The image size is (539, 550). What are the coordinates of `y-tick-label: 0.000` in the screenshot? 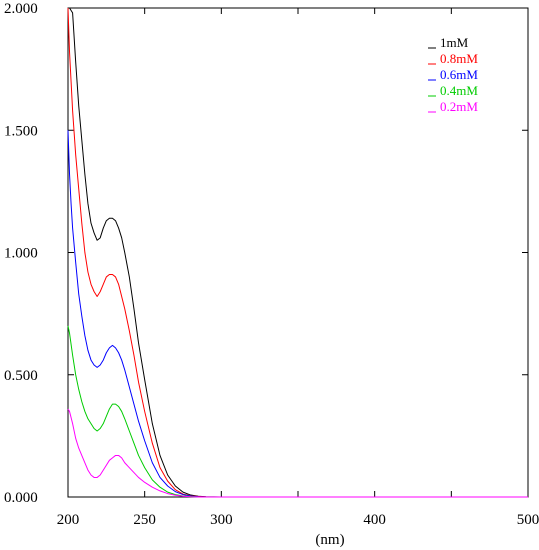 It's located at (21, 498).